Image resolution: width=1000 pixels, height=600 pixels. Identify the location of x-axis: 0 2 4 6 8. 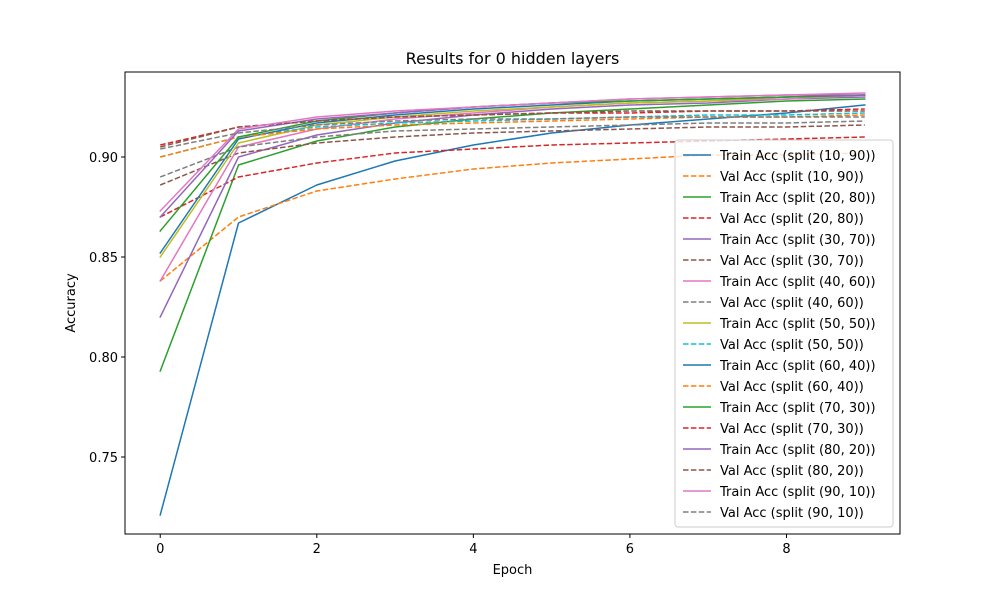
(473, 545).